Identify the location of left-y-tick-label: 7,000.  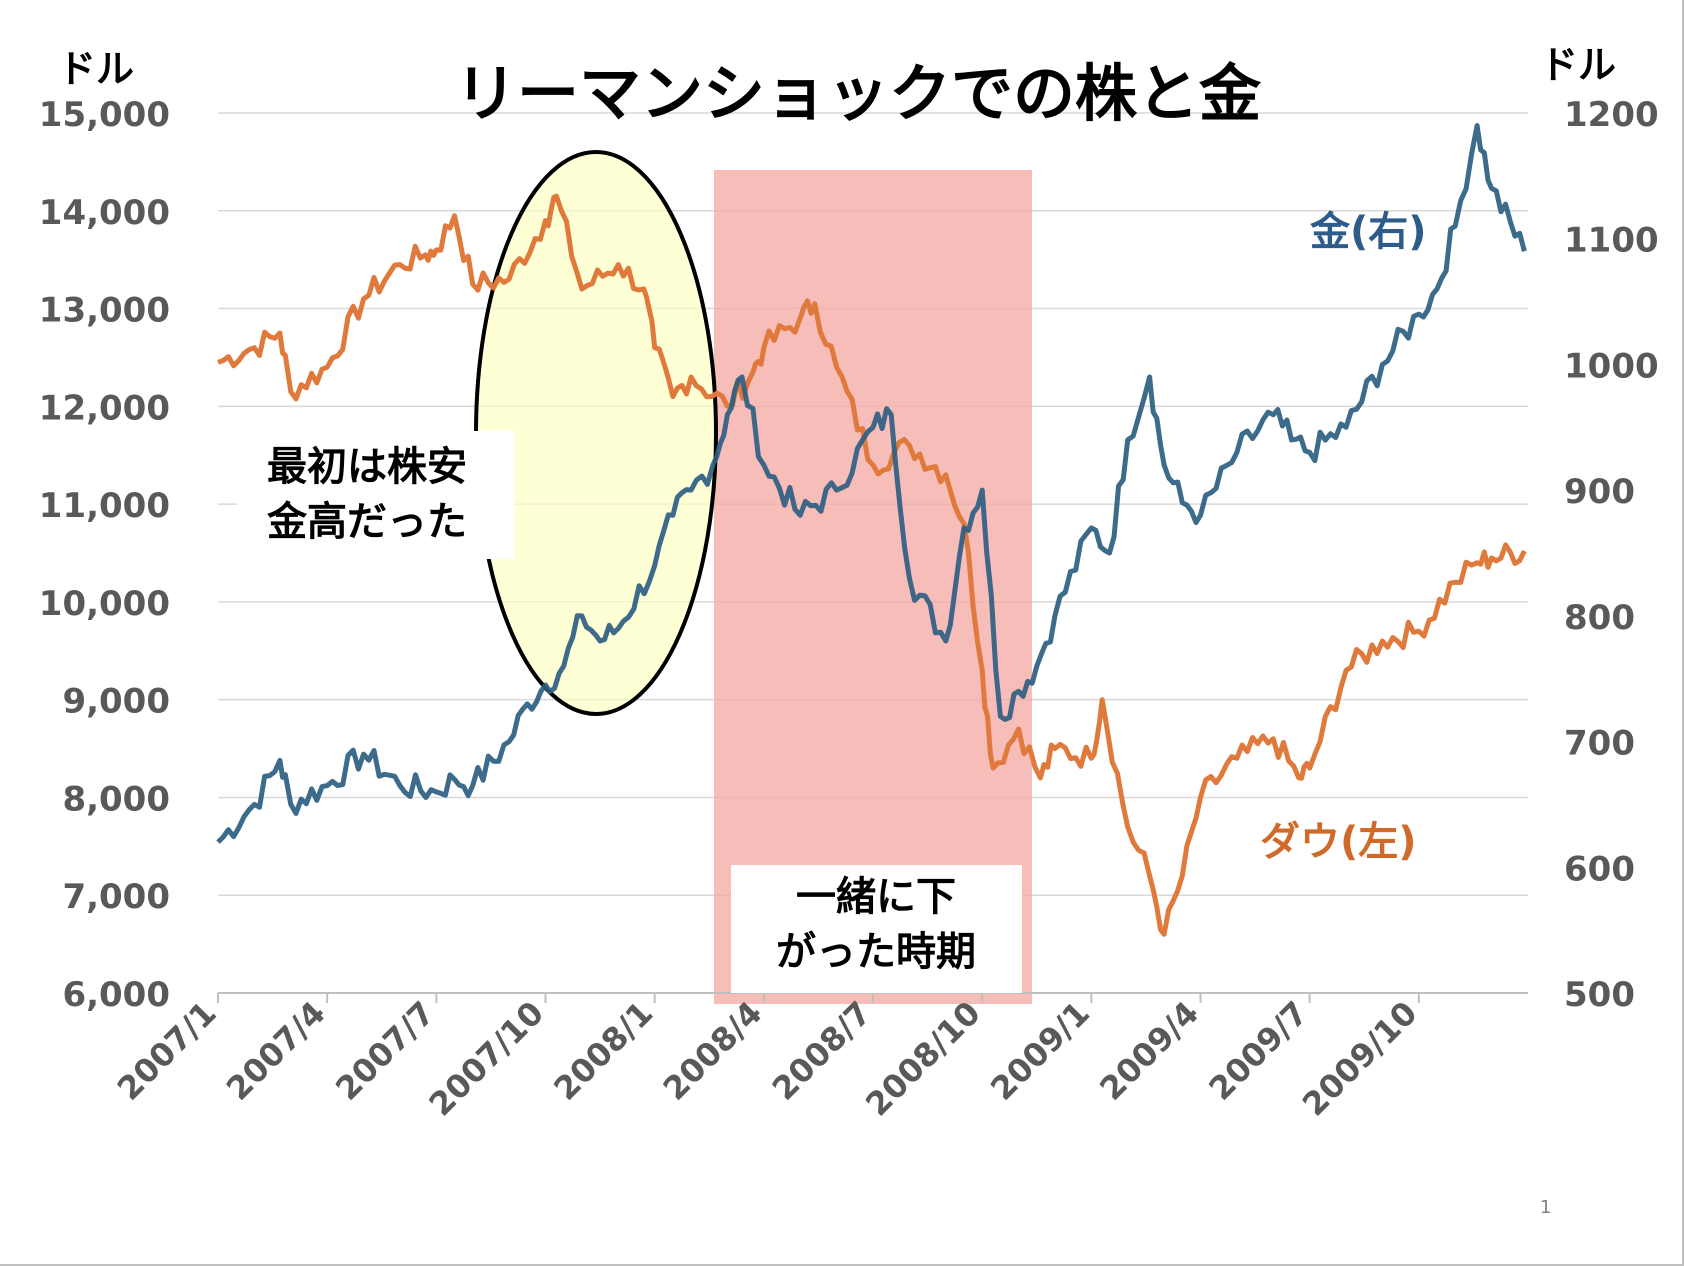
(116, 897).